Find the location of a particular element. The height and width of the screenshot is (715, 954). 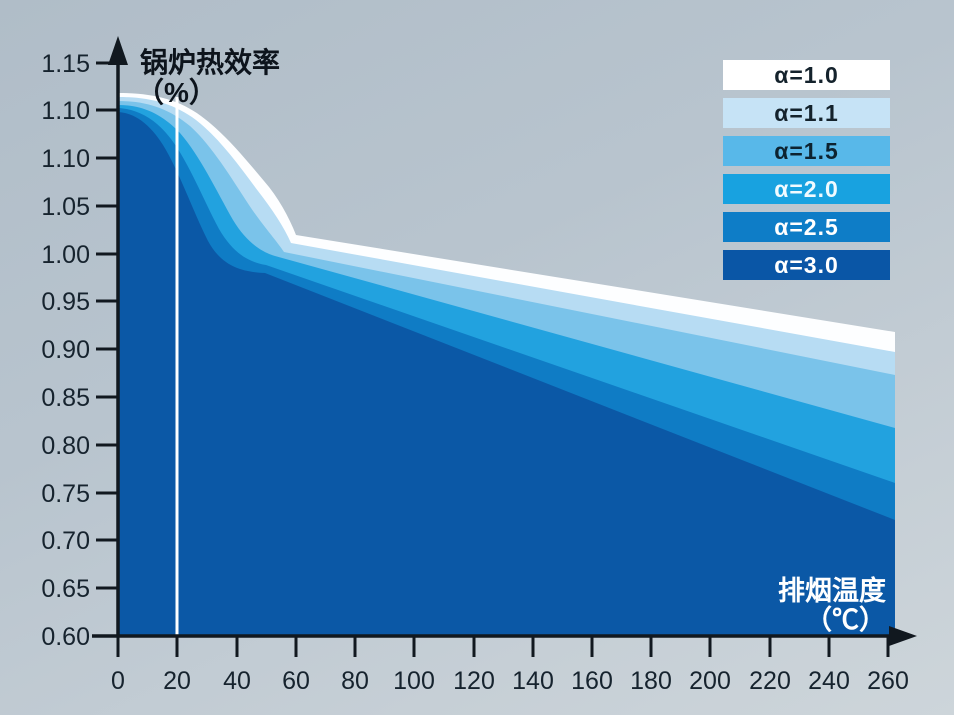

y-tick-label: 0.85 is located at coordinates (65, 398).